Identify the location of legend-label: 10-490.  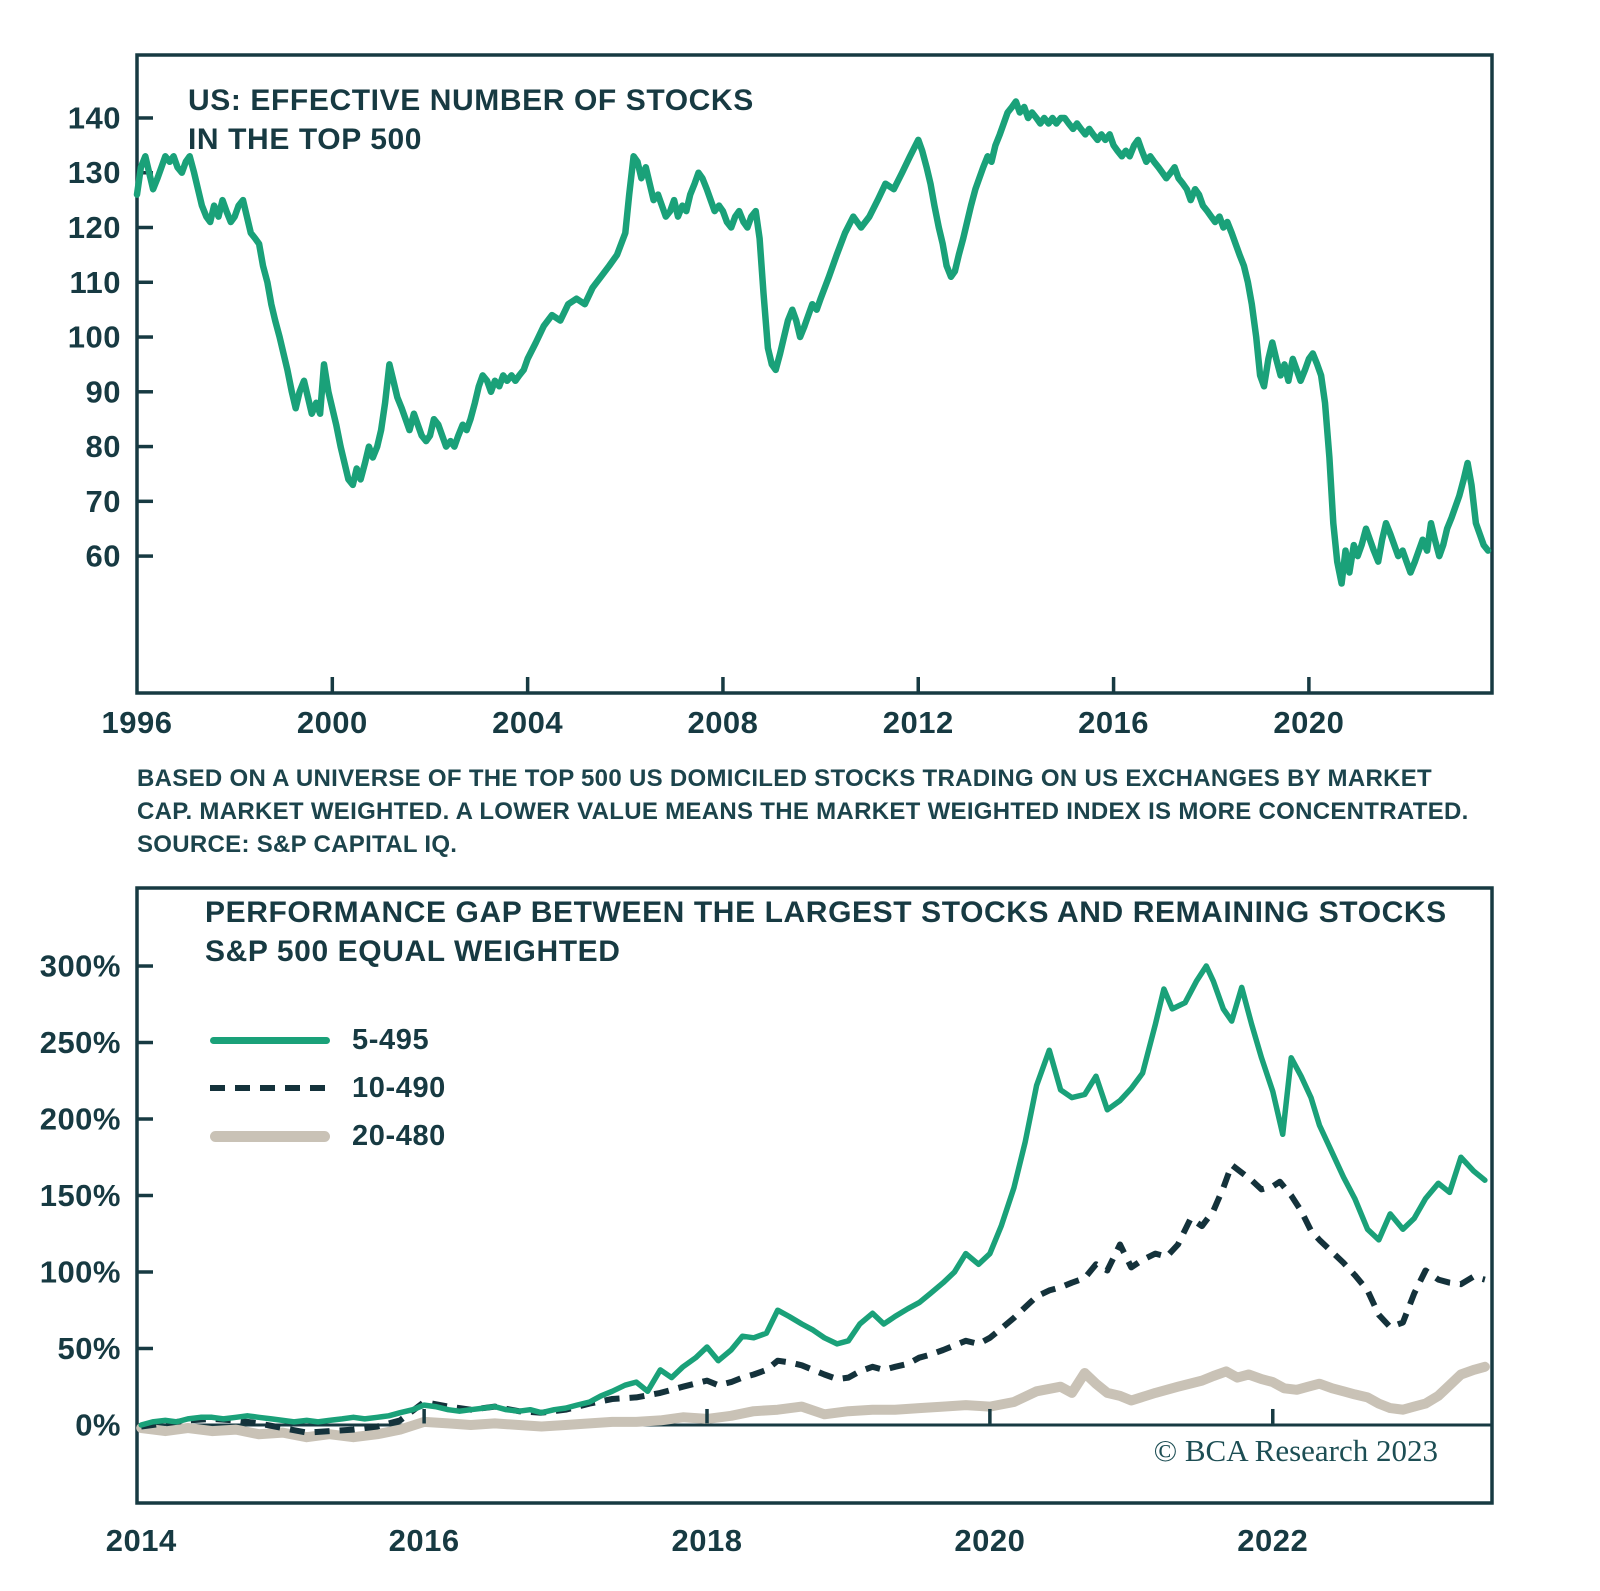
(399, 1087).